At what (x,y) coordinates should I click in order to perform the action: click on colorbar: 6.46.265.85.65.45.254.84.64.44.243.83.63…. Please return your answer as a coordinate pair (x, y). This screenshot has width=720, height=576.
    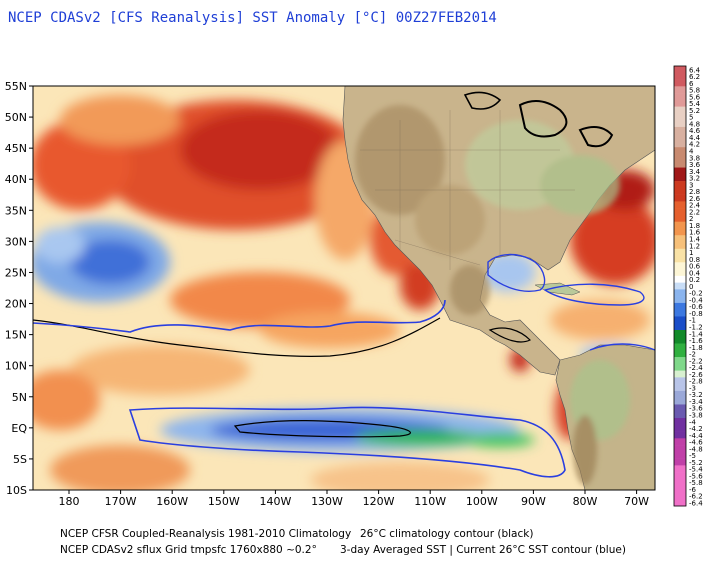
    Looking at the image, I should click on (688, 286).